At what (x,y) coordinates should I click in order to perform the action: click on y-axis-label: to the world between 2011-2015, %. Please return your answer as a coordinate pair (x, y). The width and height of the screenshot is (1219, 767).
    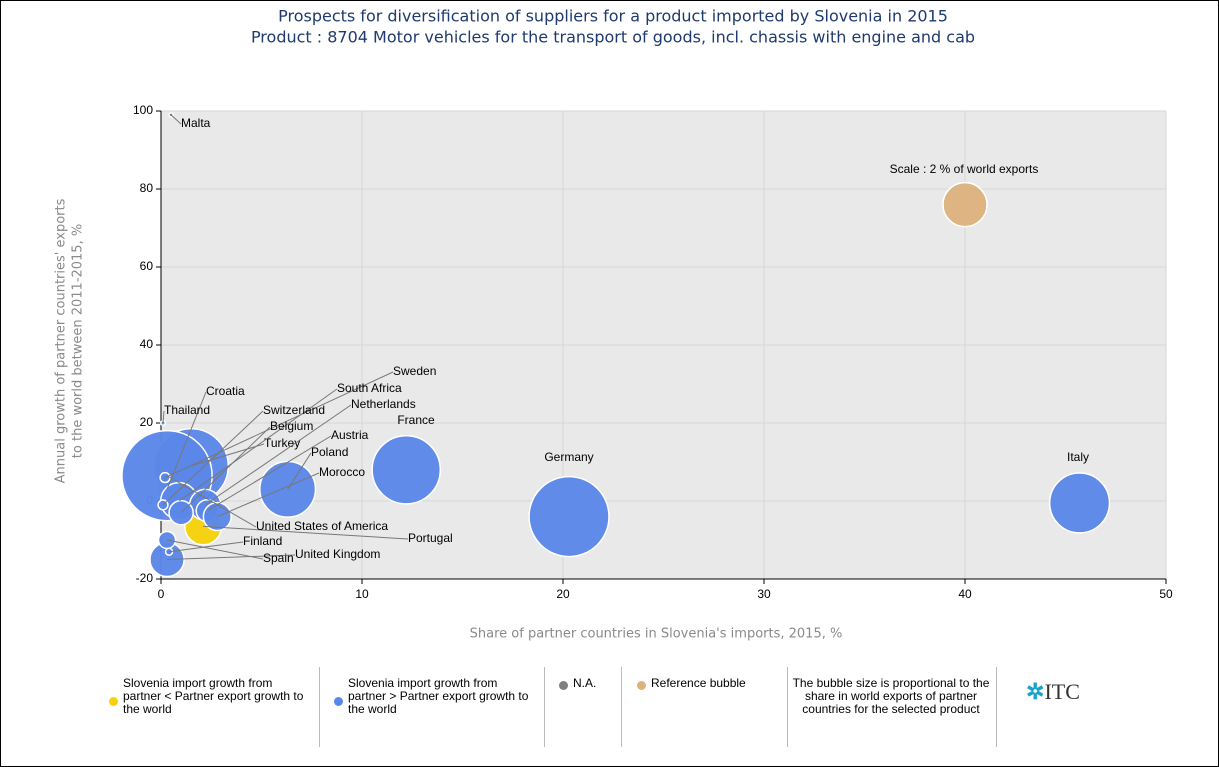
    Looking at the image, I should click on (78, 341).